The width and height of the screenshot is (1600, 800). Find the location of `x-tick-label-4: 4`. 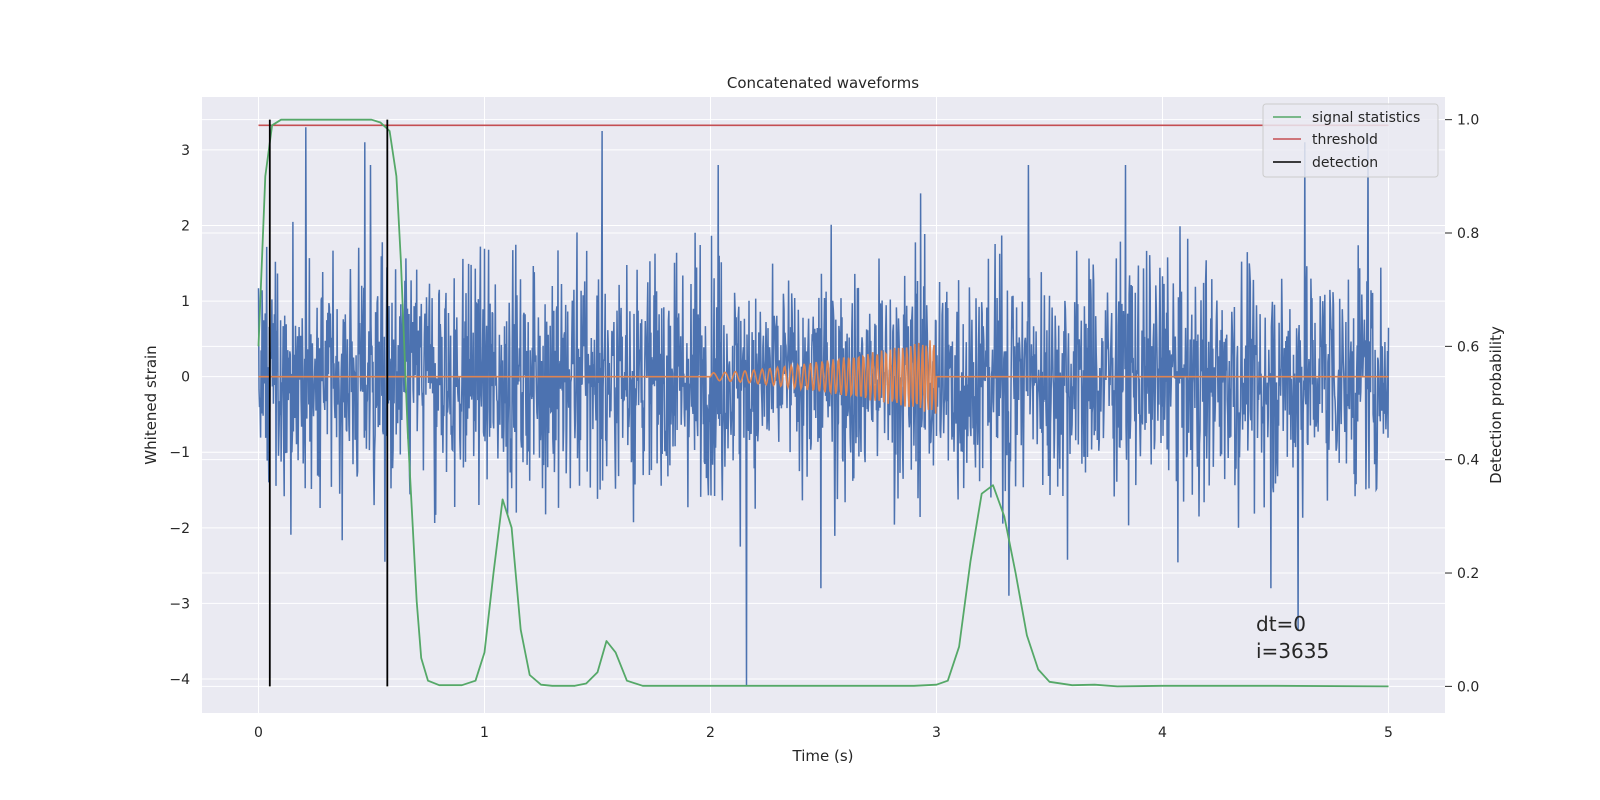

x-tick-label-4: 4 is located at coordinates (1162, 733).